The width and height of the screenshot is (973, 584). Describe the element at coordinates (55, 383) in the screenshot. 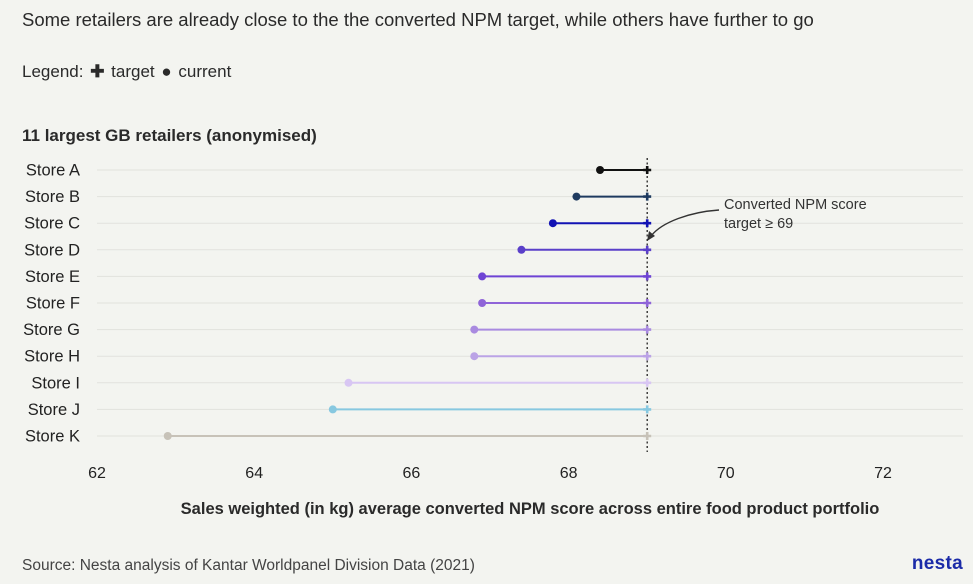

I see `y-tick-label: Store I` at that location.